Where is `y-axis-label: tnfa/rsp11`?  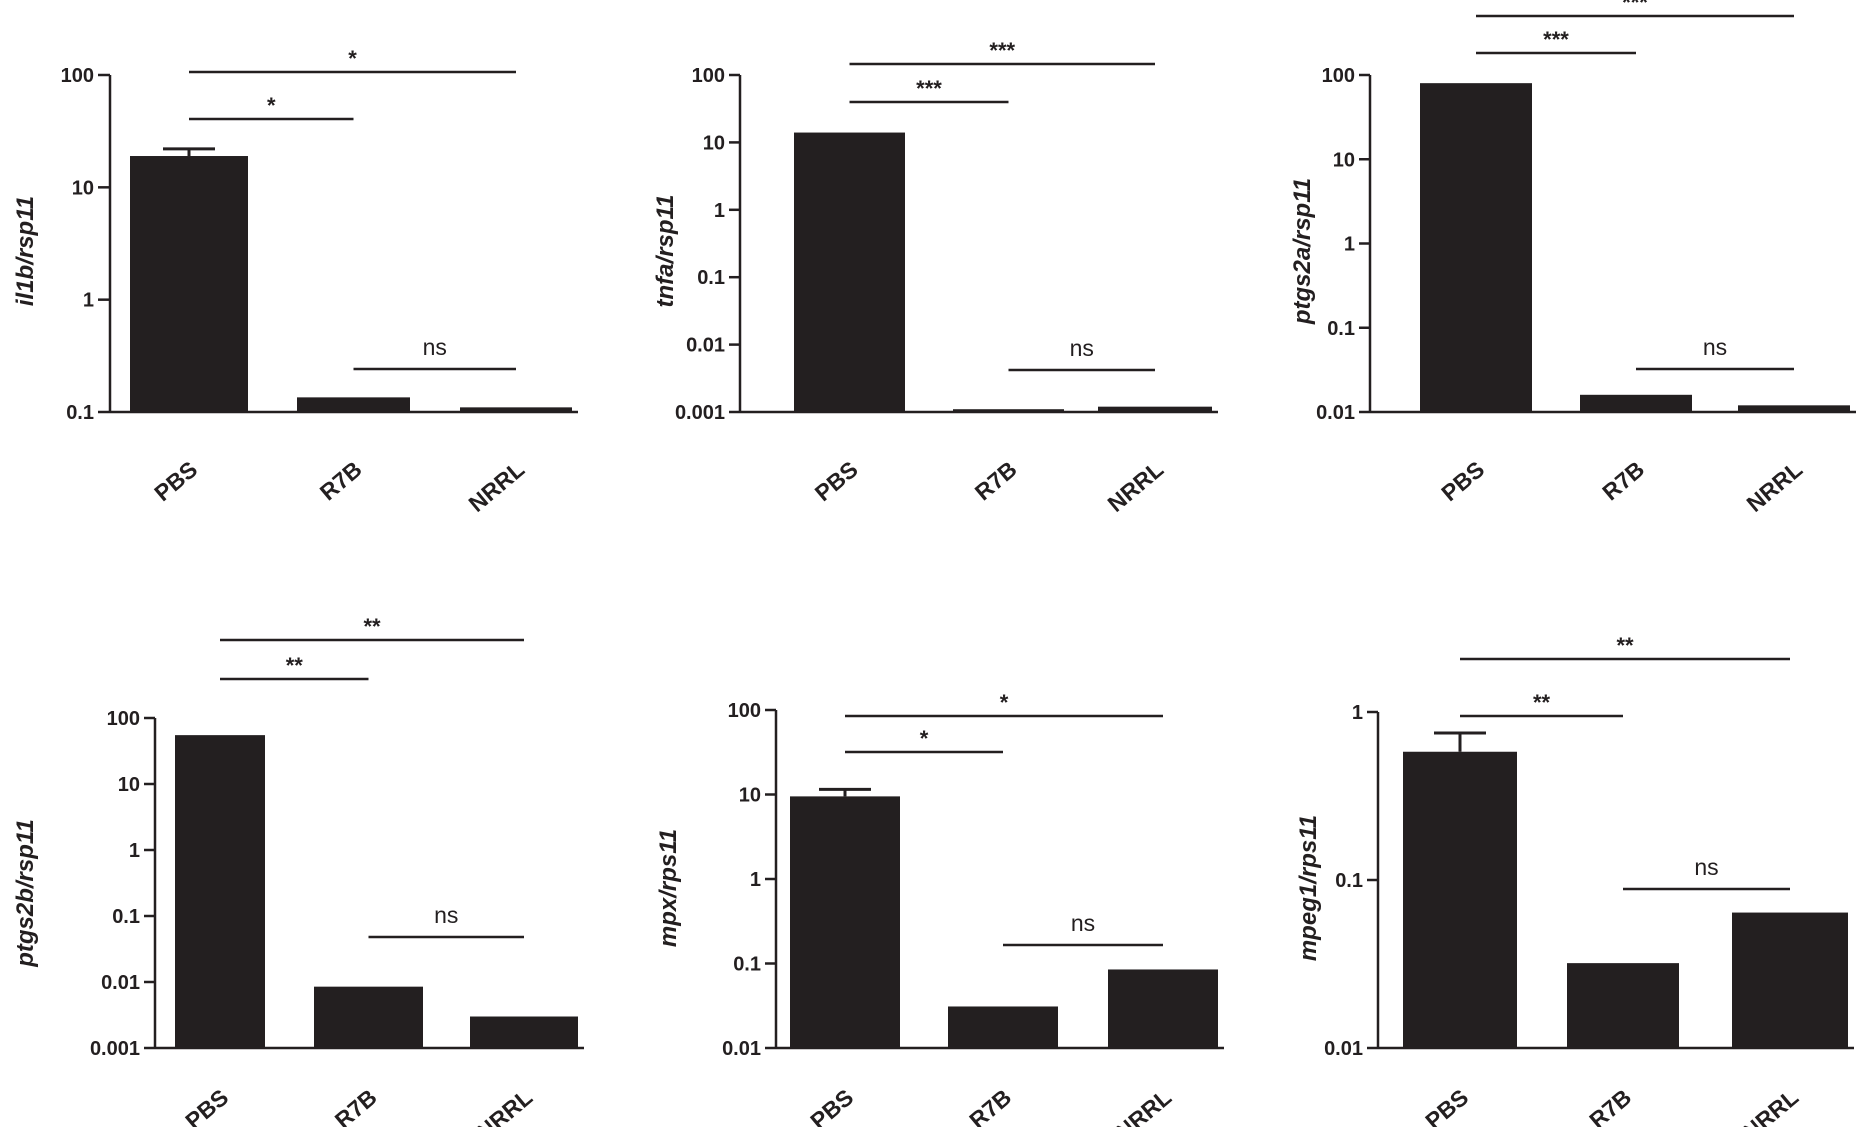 y-axis-label: tnfa/rsp11 is located at coordinates (665, 251).